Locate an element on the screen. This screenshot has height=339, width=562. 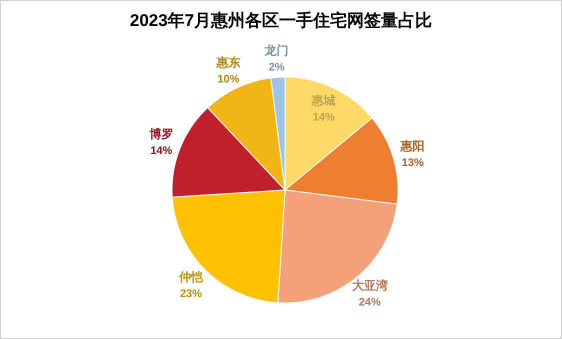
slice-label: 惠城 is located at coordinates (323, 101).